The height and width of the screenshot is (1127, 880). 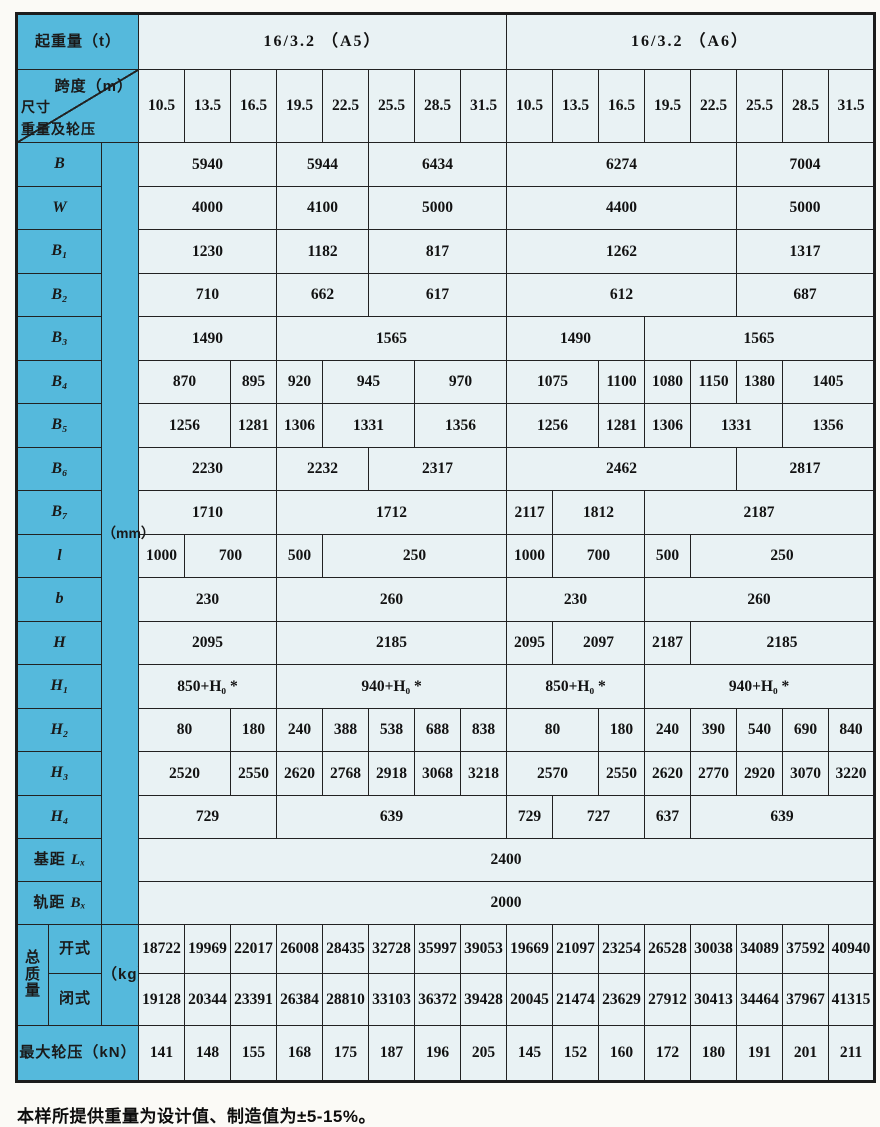 I want to click on value-cell: 617, so click(x=438, y=294).